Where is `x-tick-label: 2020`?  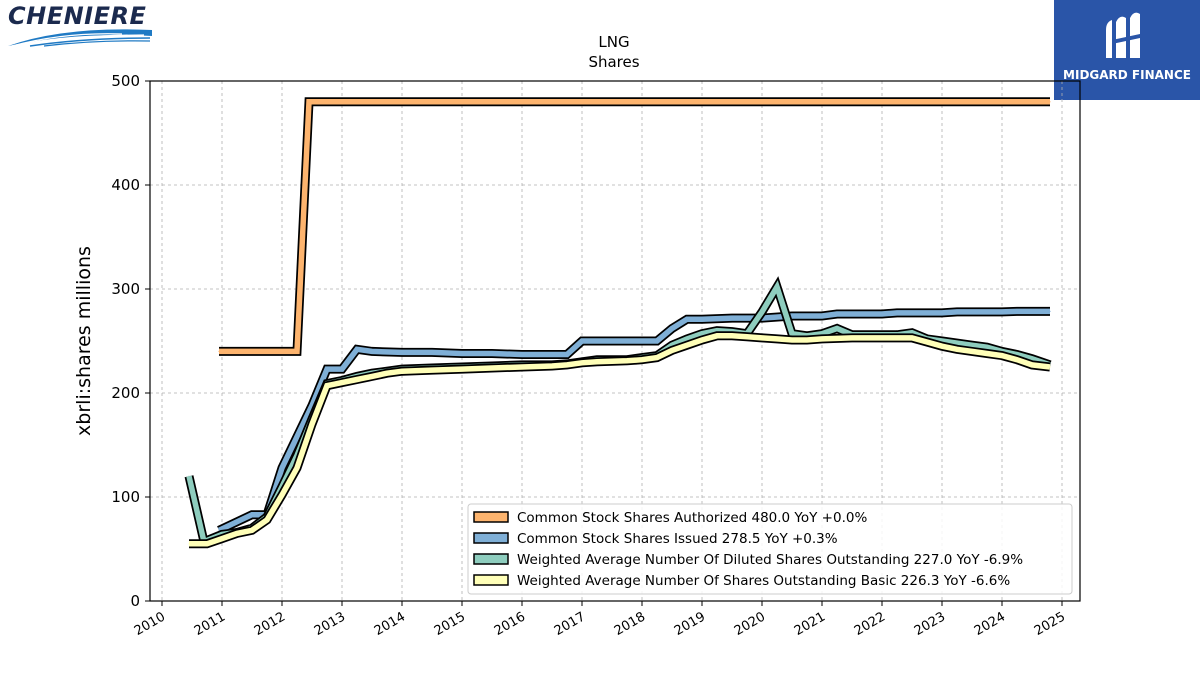
x-tick-label: 2020 is located at coordinates (750, 624).